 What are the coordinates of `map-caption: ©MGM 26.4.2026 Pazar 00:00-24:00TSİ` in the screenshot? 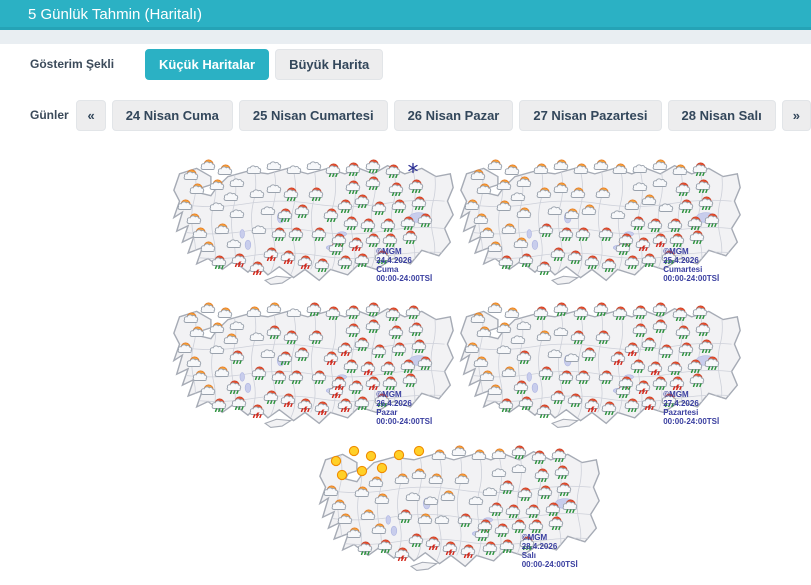 It's located at (404, 408).